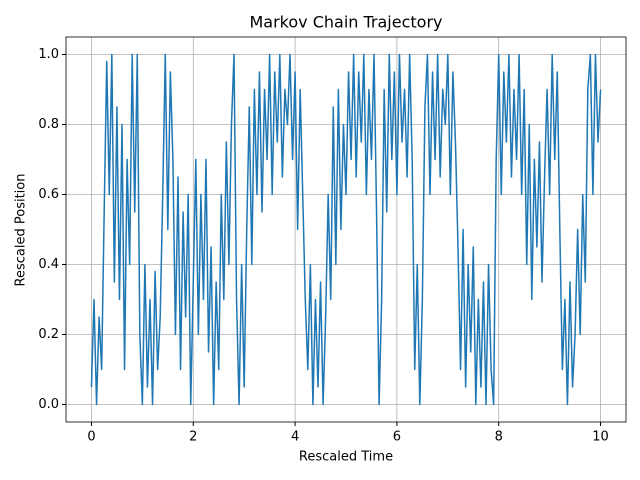  What do you see at coordinates (345, 22) in the screenshot?
I see `chart-title: Markov Chain Trajectory` at bounding box center [345, 22].